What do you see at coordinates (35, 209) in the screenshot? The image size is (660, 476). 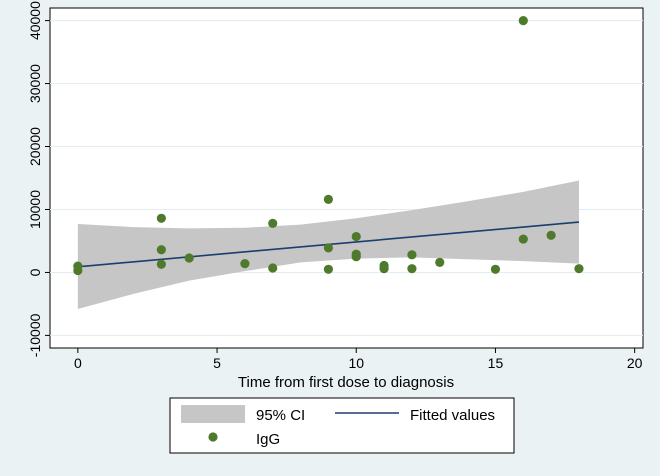 I see `y-tick-label: 10000` at bounding box center [35, 209].